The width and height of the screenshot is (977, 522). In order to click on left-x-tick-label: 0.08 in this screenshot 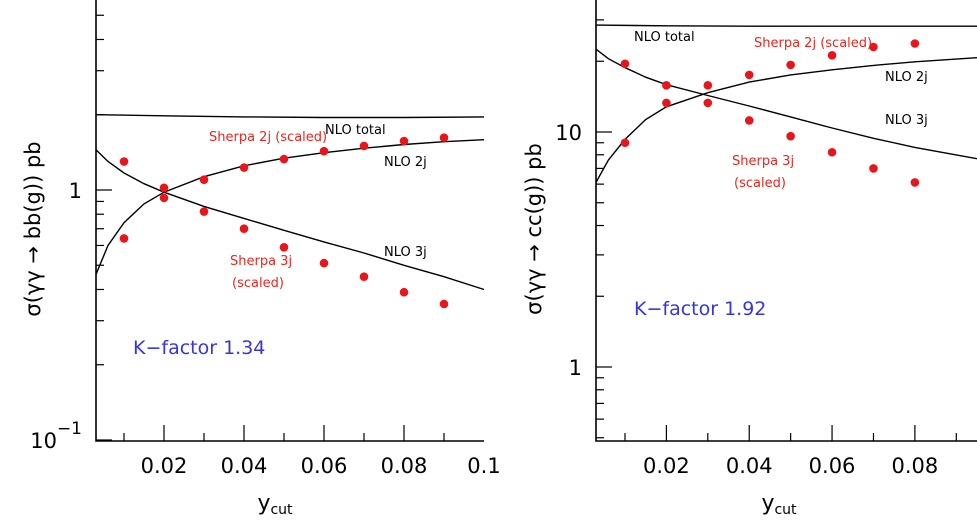, I will do `click(404, 466)`.